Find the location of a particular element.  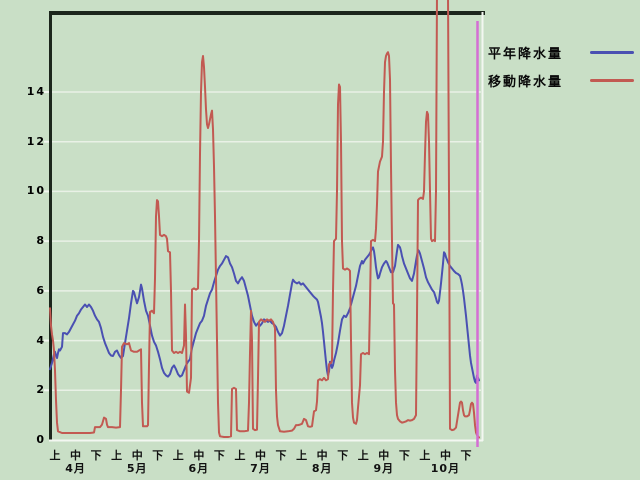

y-tick-label: 14 is located at coordinates (36, 91).